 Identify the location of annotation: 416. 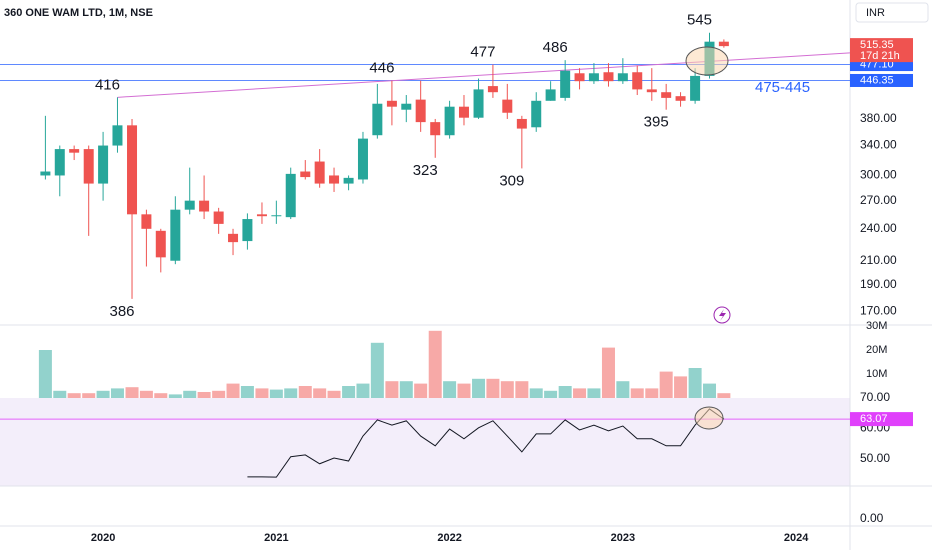
(107, 84).